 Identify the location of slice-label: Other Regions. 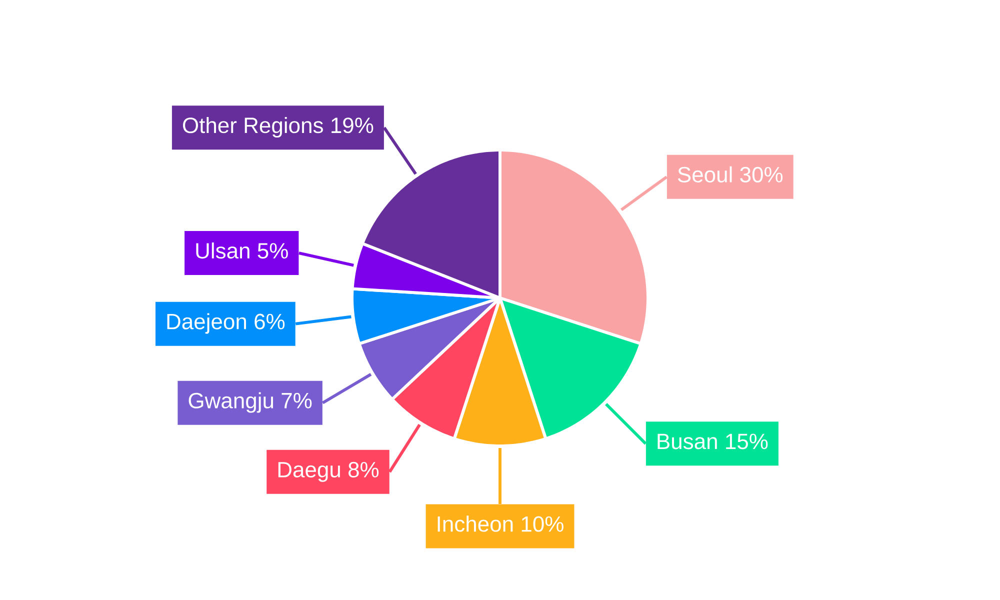
(253, 127).